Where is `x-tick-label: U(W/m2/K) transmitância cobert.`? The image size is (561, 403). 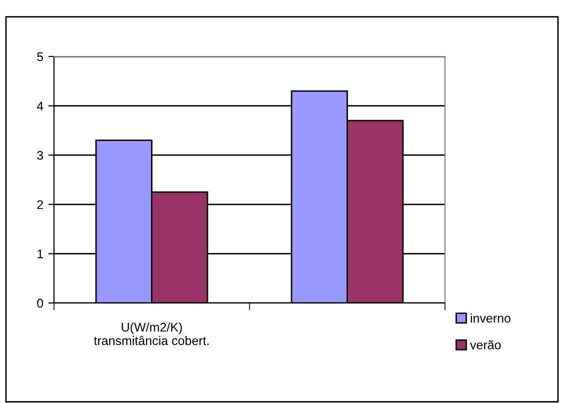 x-tick-label: U(W/m2/K) transmitância cobert. is located at coordinates (151, 334).